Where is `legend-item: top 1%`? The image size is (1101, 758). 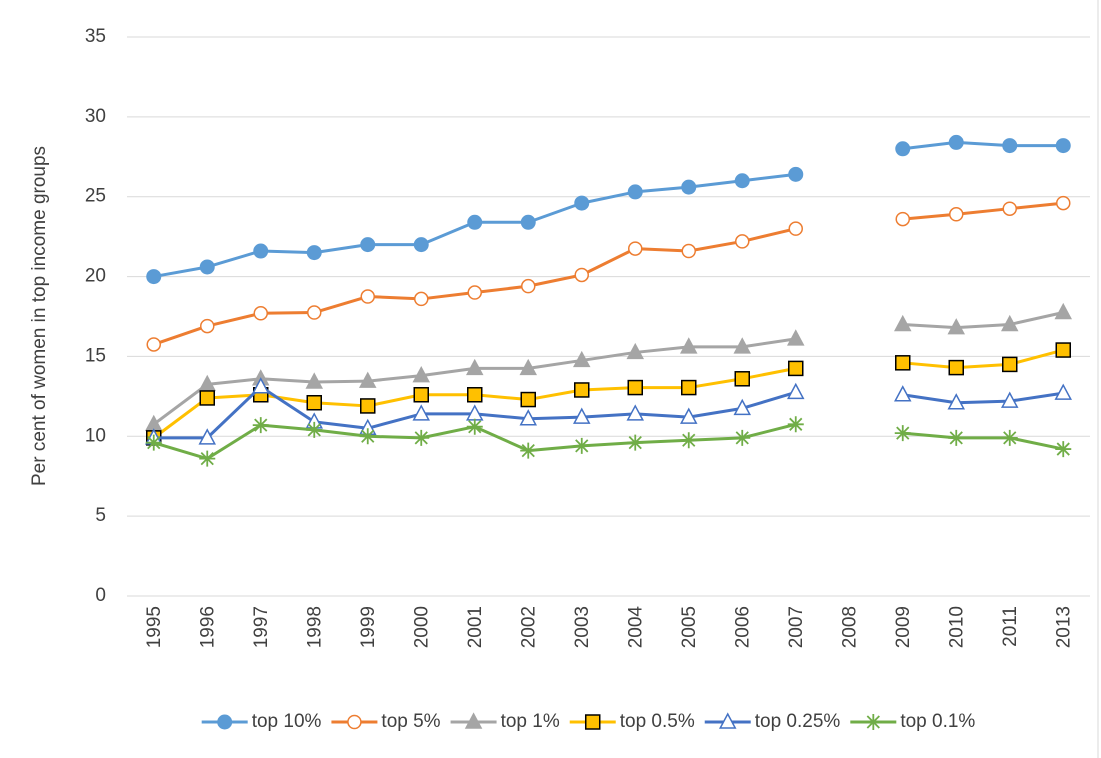 legend-item: top 1% is located at coordinates (505, 721).